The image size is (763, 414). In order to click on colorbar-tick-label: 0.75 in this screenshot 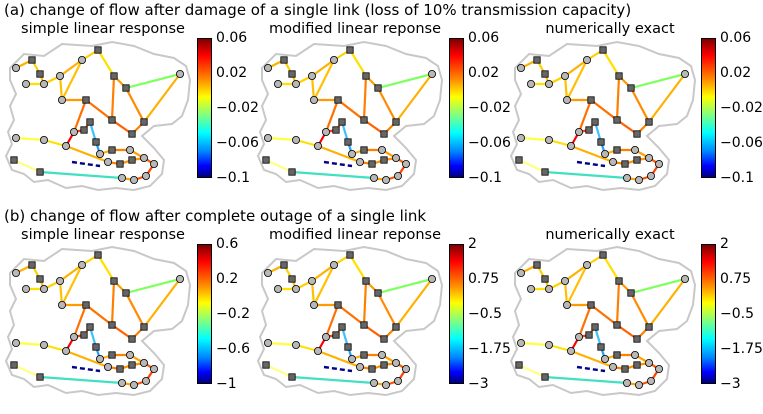, I will do `click(484, 279)`.